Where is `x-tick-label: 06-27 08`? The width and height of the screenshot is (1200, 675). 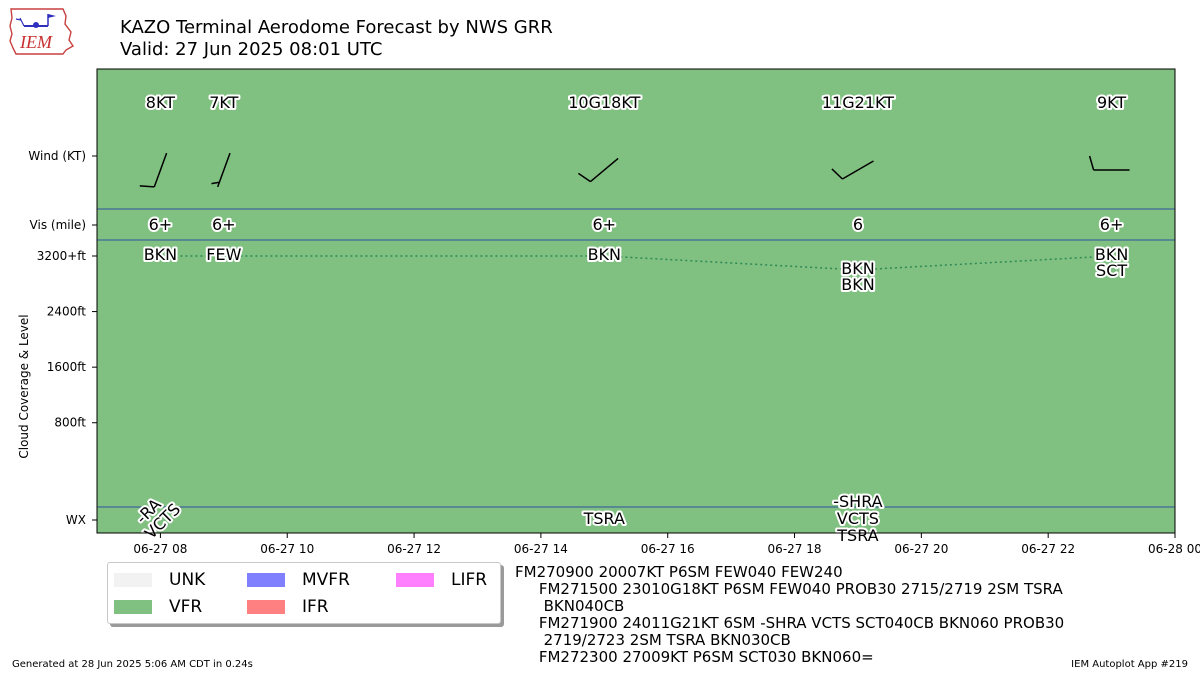
x-tick-label: 06-27 08 is located at coordinates (160, 549).